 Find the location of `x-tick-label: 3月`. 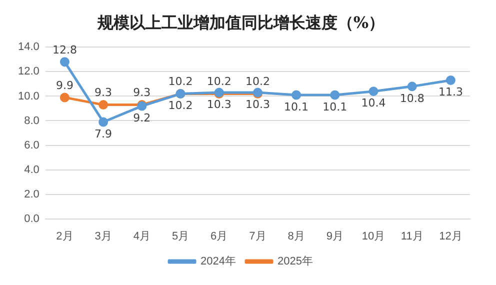

x-tick-label: 3月 is located at coordinates (103, 236).